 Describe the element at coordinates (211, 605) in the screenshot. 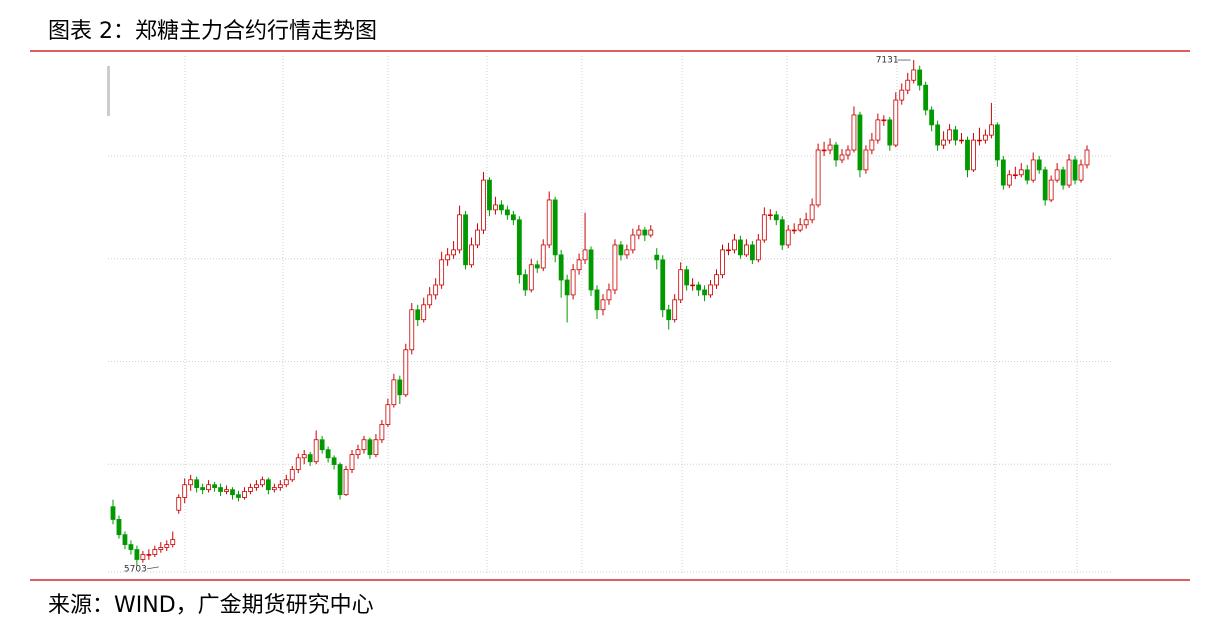

I see `source: 来源：WIND，广金期货研究中心` at that location.